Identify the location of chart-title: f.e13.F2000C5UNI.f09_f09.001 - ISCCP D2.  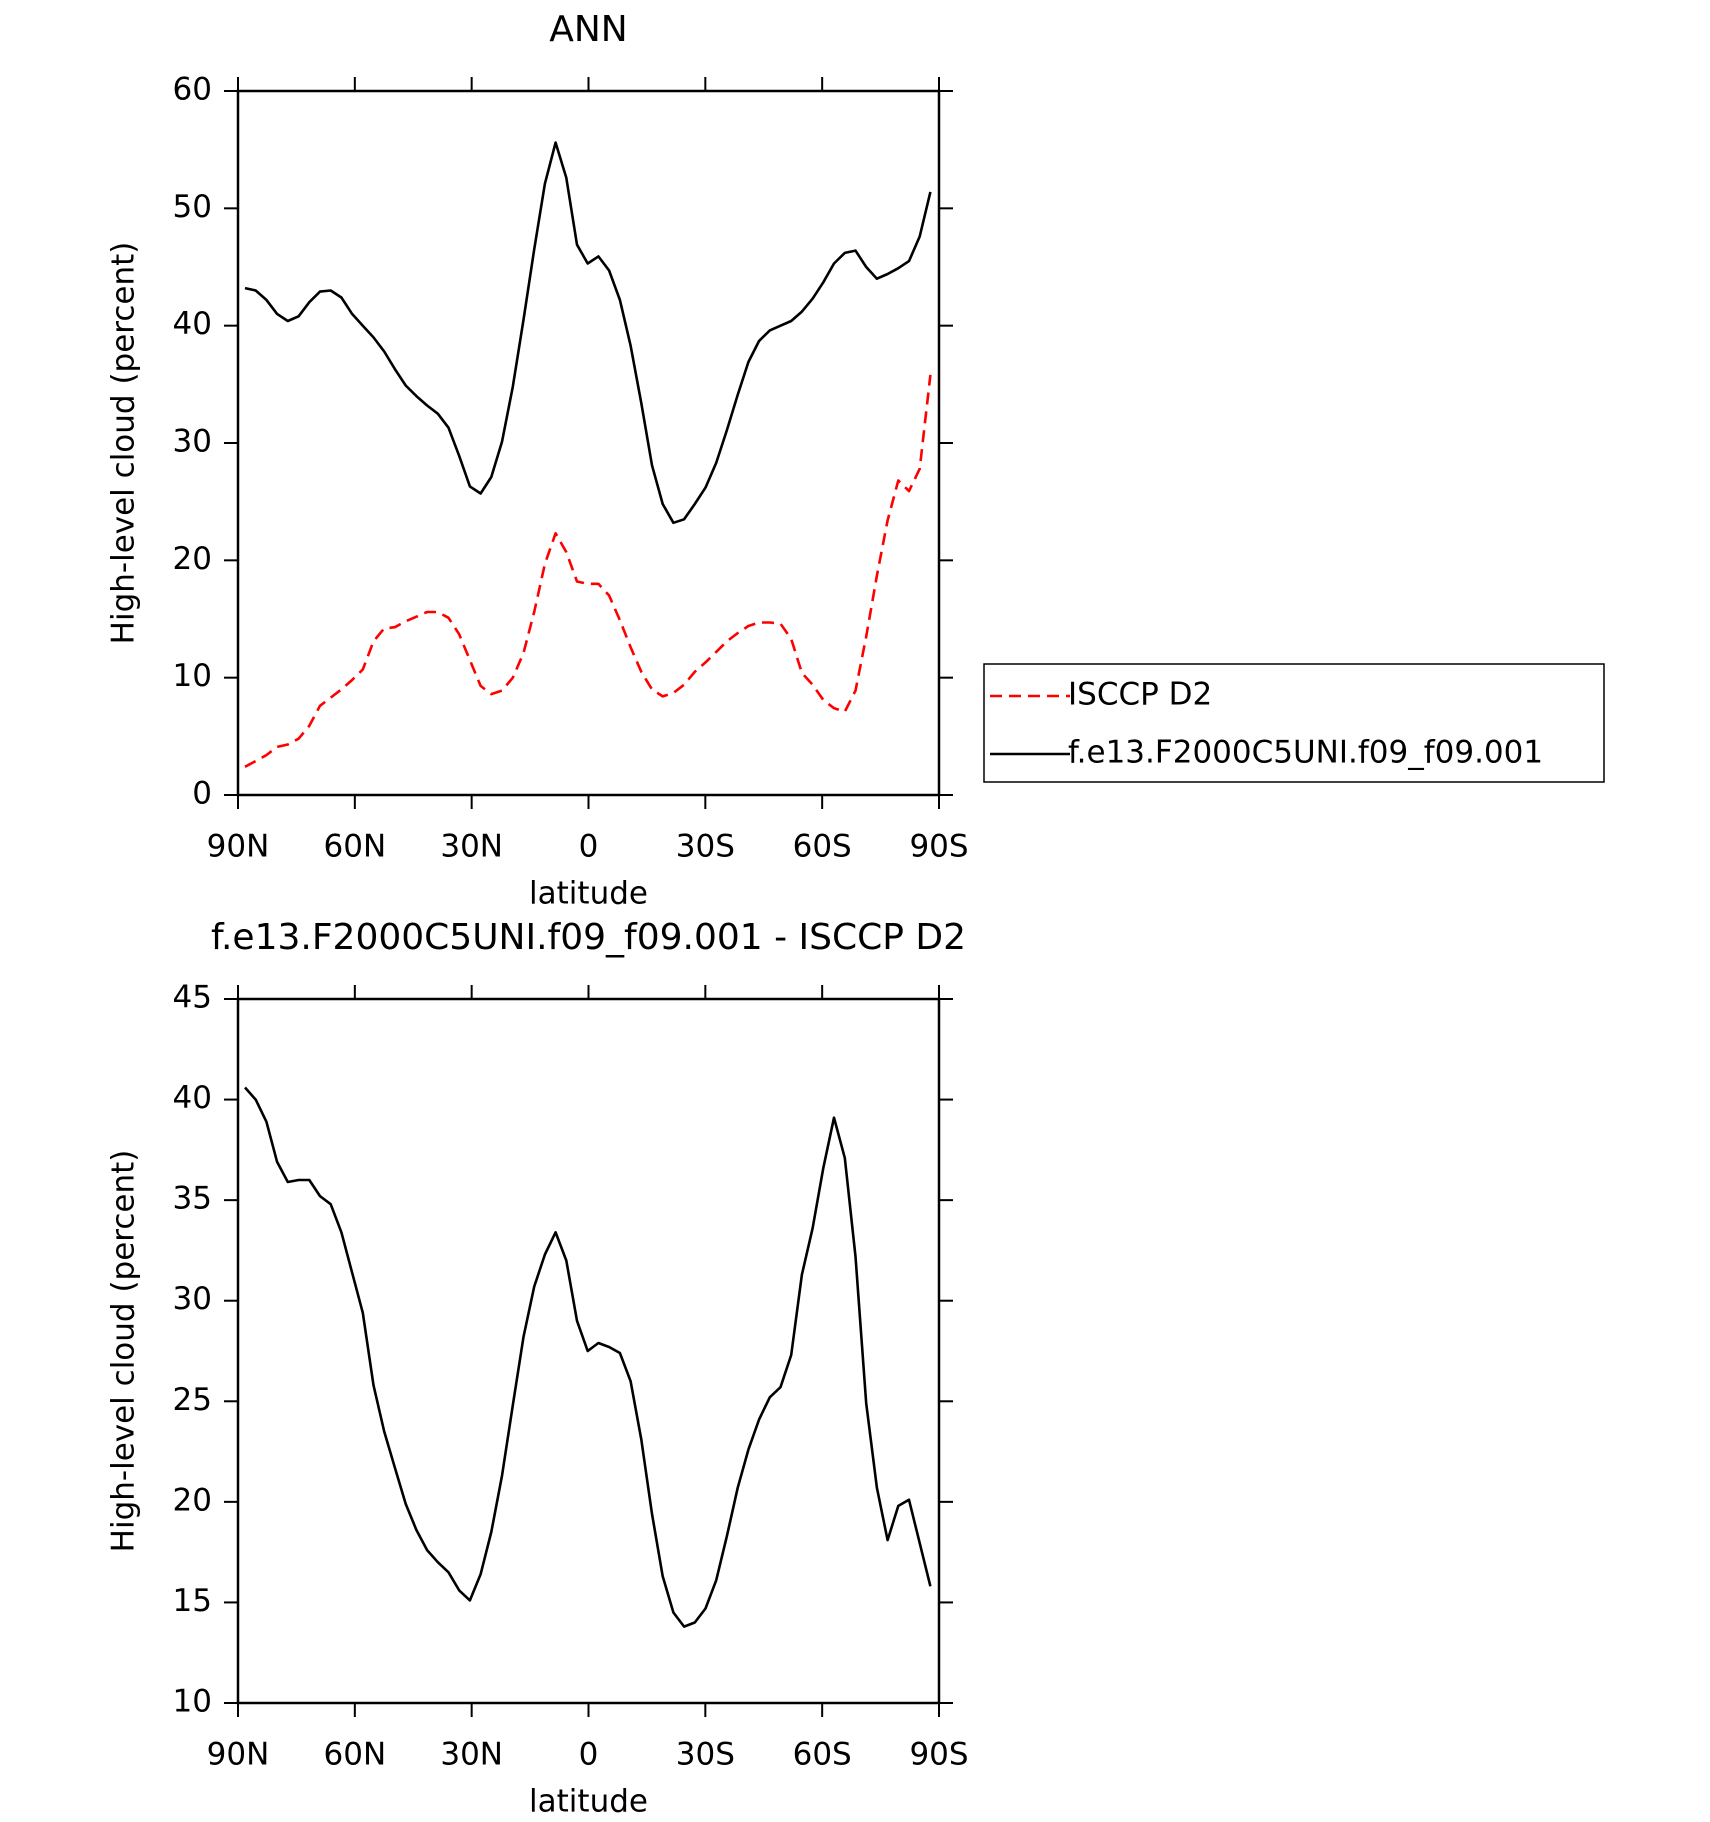
(588, 937).